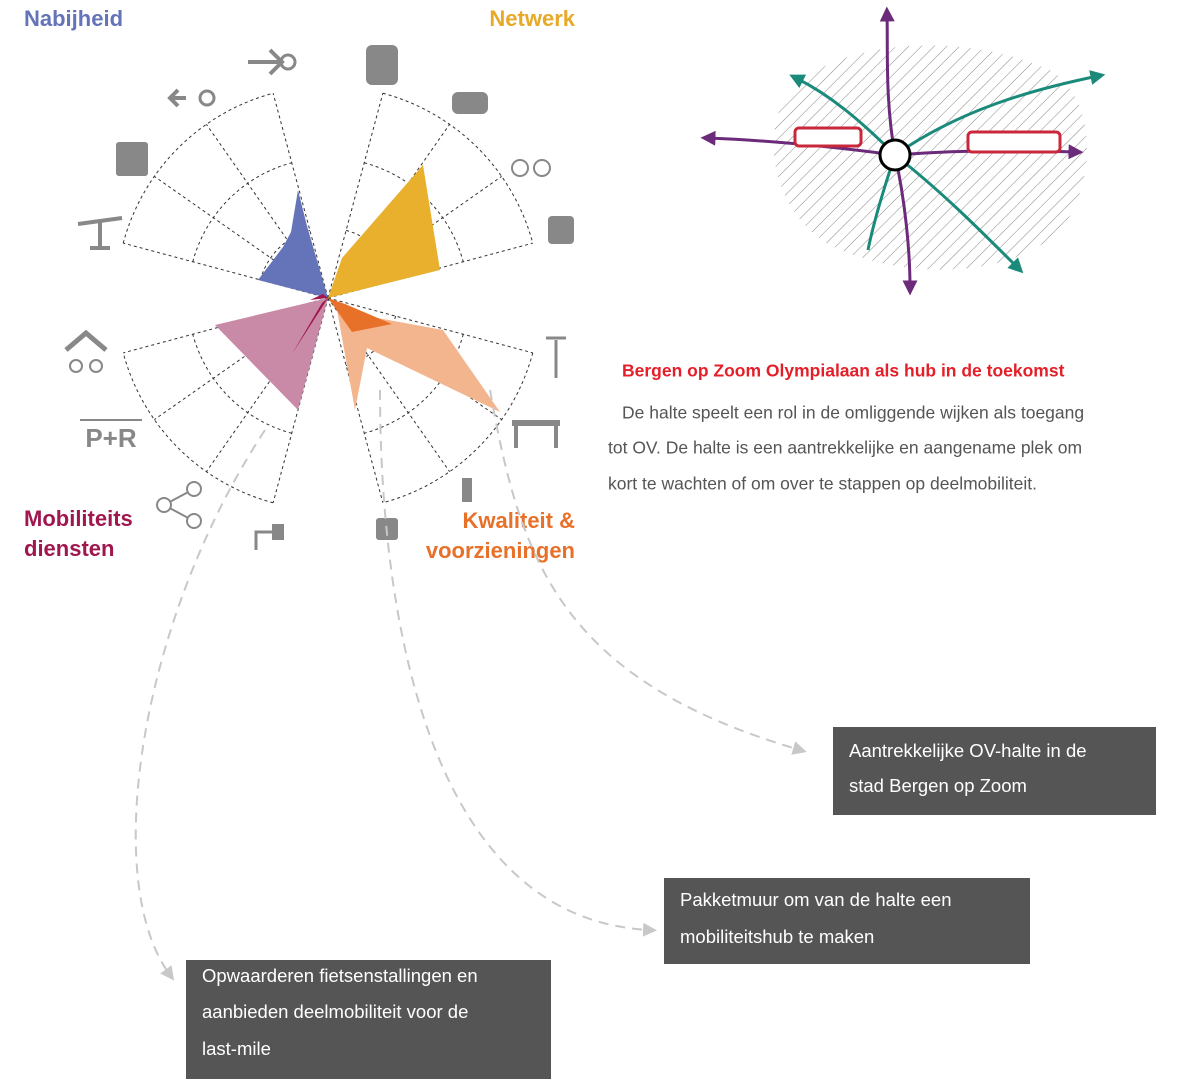 The width and height of the screenshot is (1183, 1079). I want to click on callout-text: last-mile, so click(236, 1048).